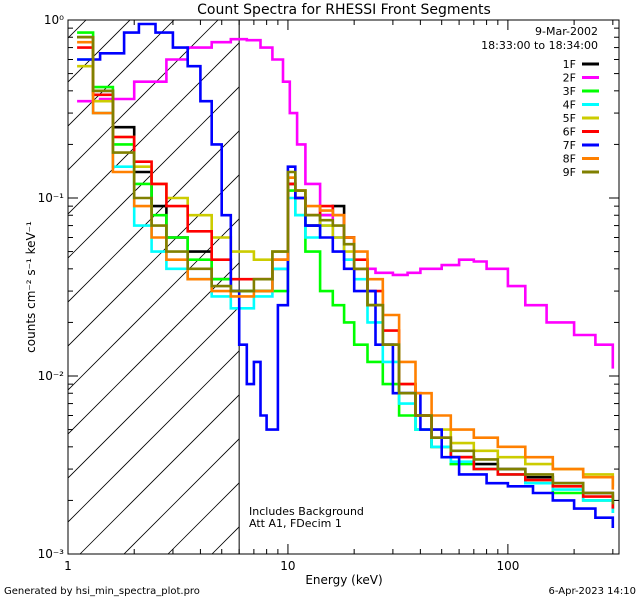  What do you see at coordinates (287, 566) in the screenshot?
I see `x-tick-label: 10` at bounding box center [287, 566].